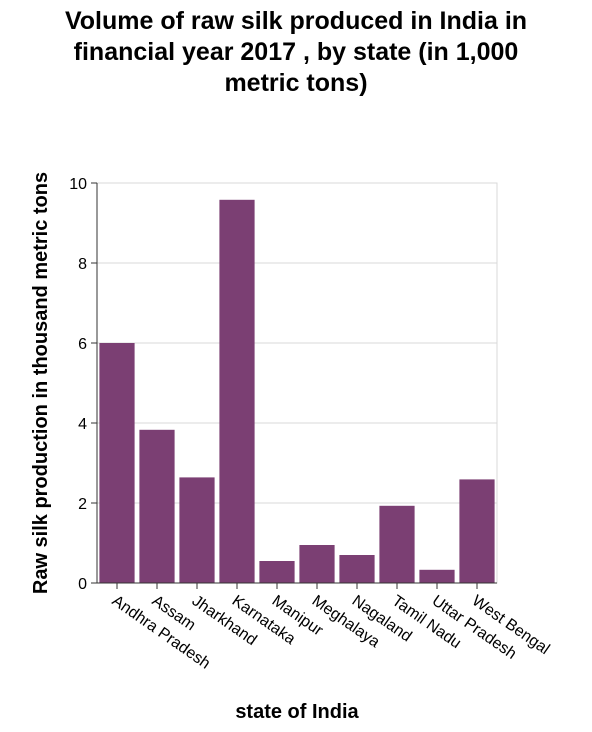 This screenshot has height=732, width=592. What do you see at coordinates (296, 21) in the screenshot?
I see `chart-title-line-1: Volume of raw silk produced in India in` at bounding box center [296, 21].